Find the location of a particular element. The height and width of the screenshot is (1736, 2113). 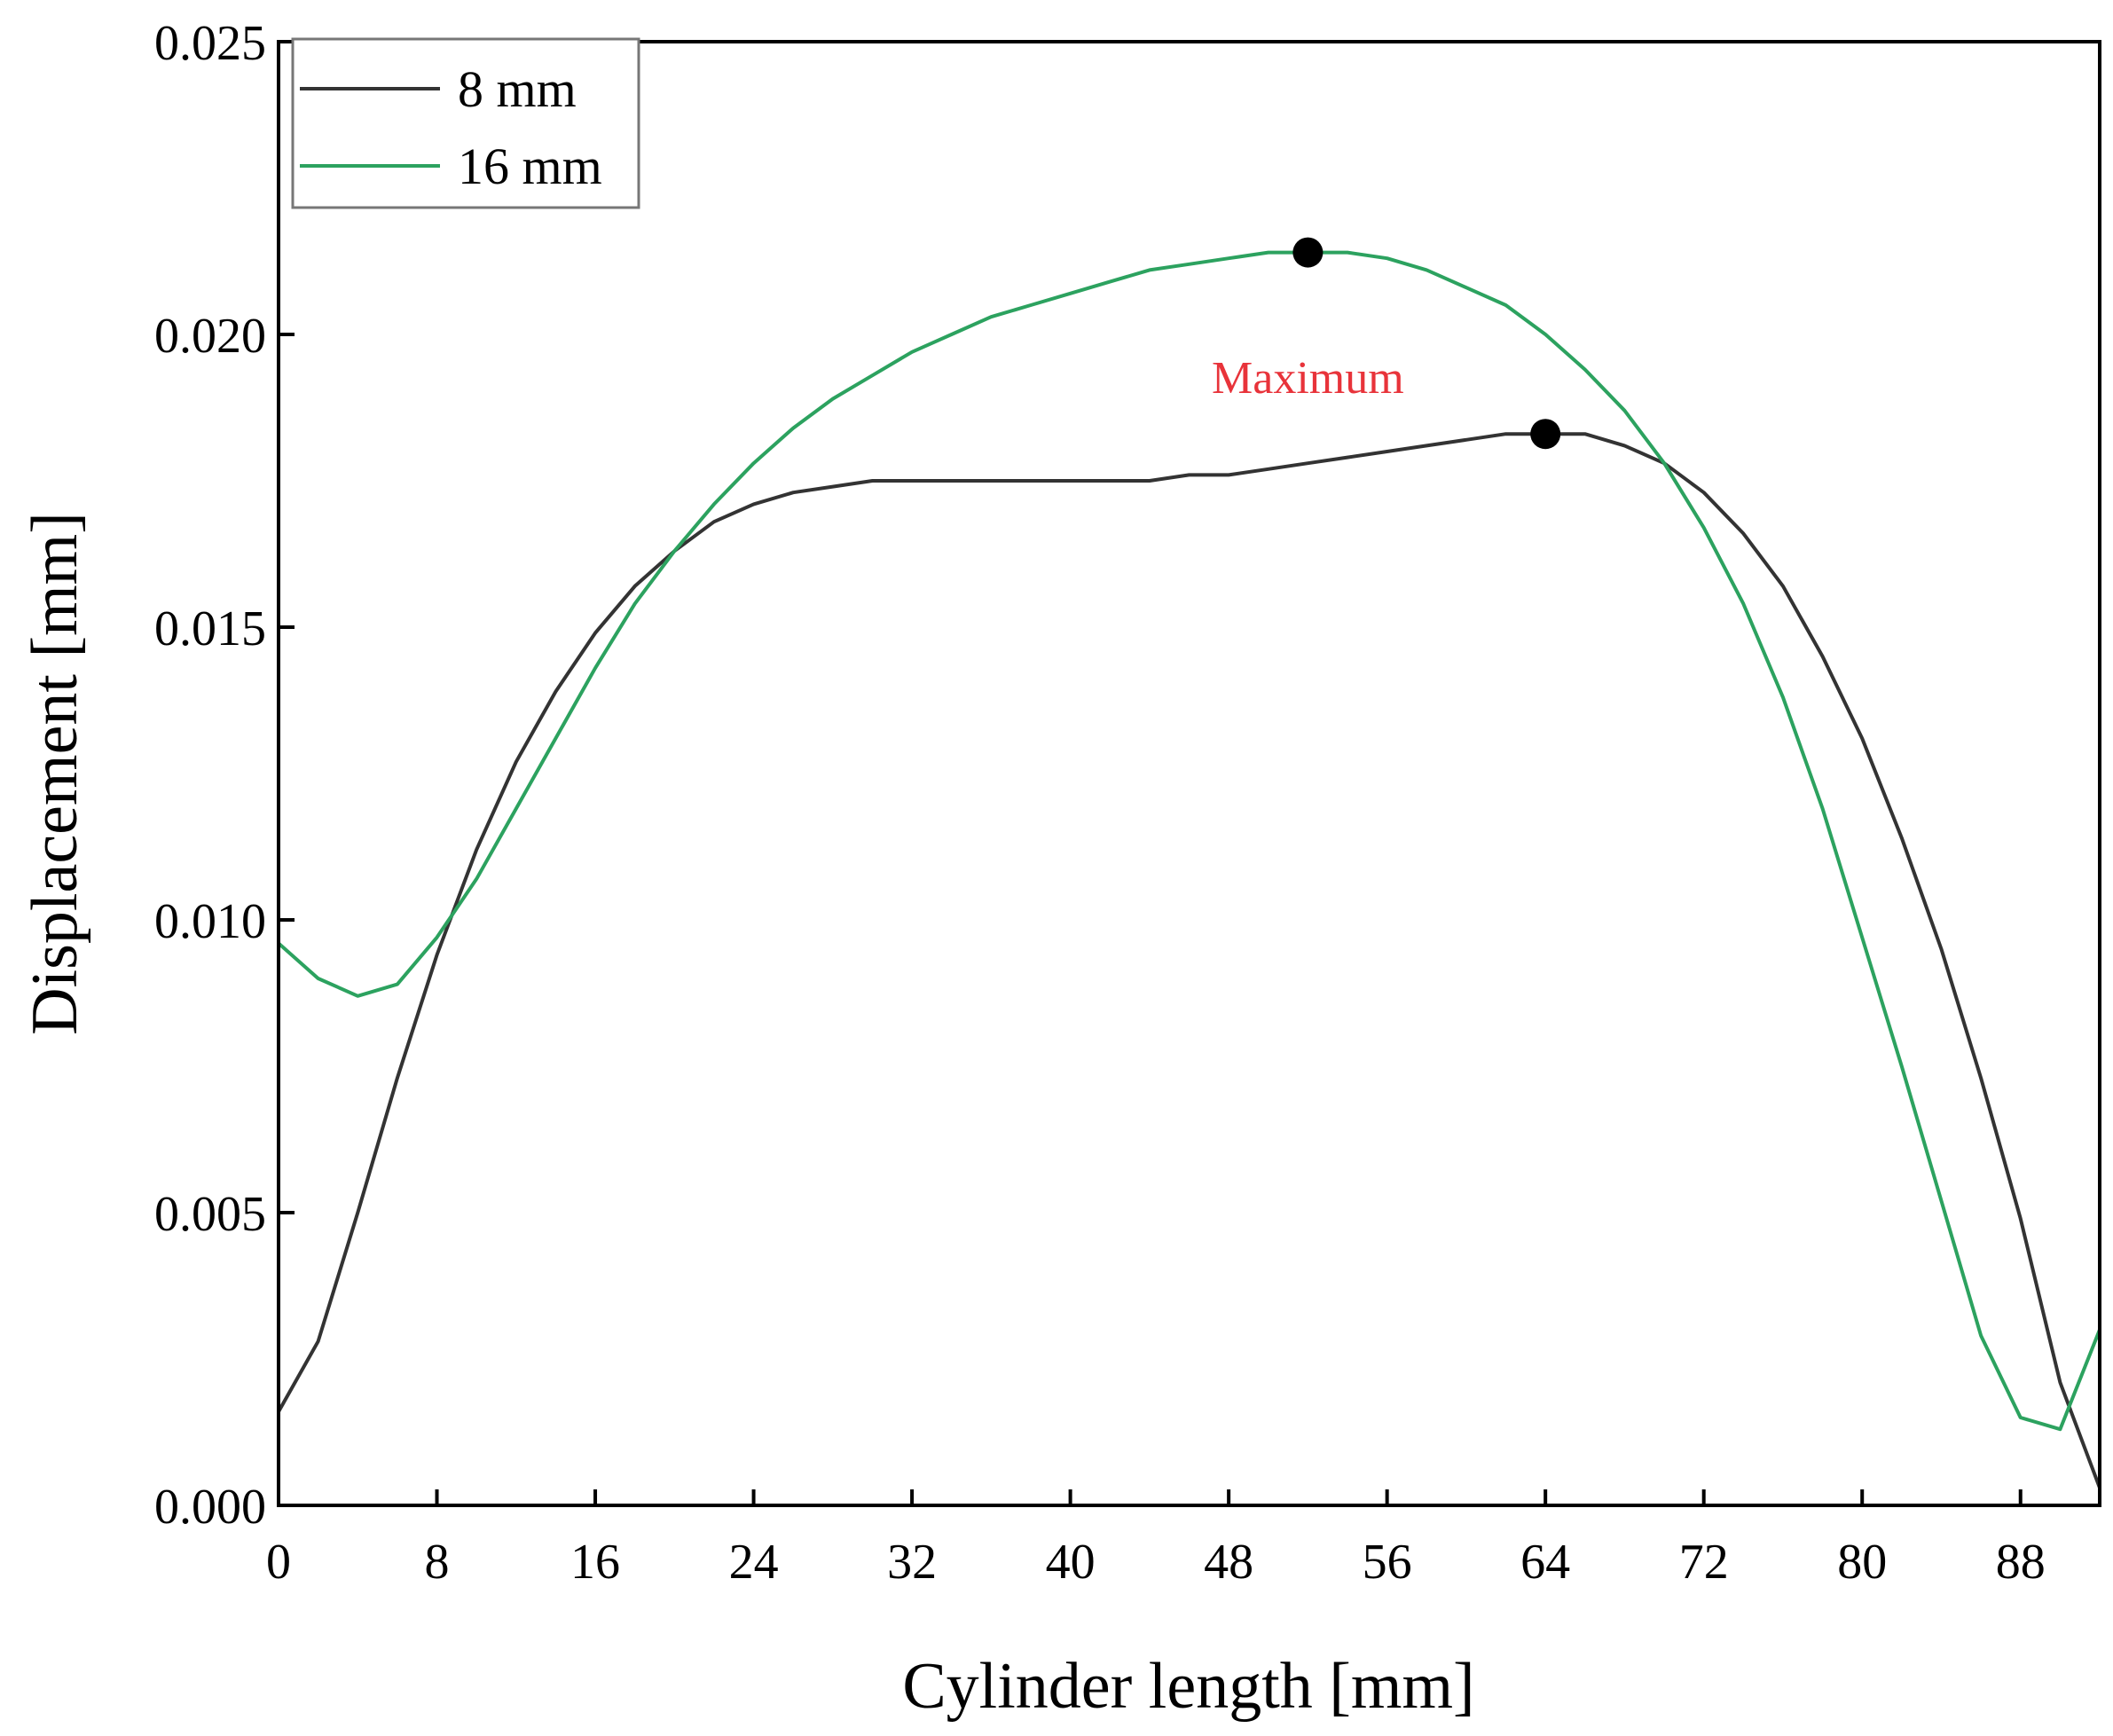

maximum-marker-8mm is located at coordinates (1545, 434).